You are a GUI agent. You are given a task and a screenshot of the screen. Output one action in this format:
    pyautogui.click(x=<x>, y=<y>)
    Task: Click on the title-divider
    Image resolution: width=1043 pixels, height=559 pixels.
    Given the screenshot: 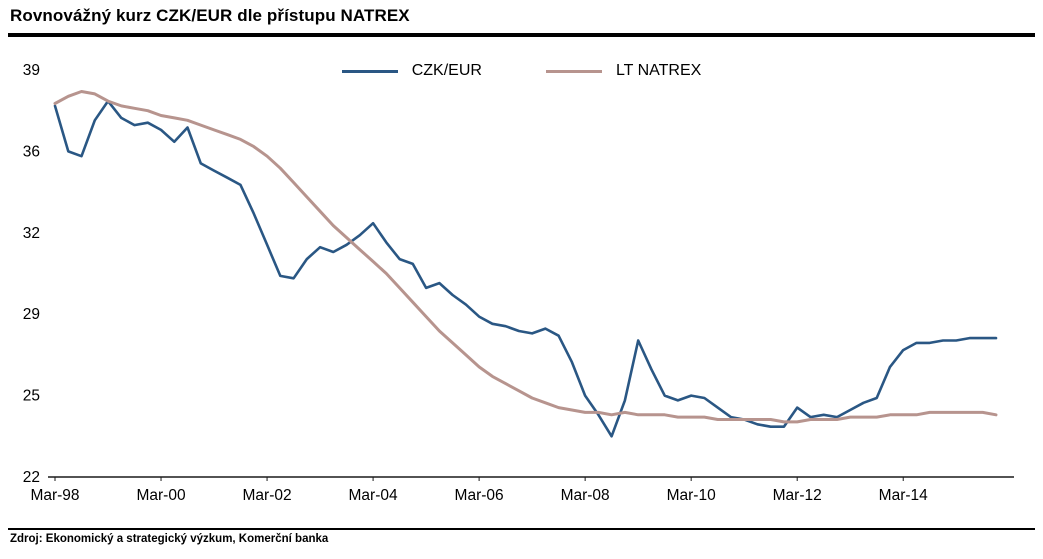 What is the action you would take?
    pyautogui.click(x=521, y=35)
    